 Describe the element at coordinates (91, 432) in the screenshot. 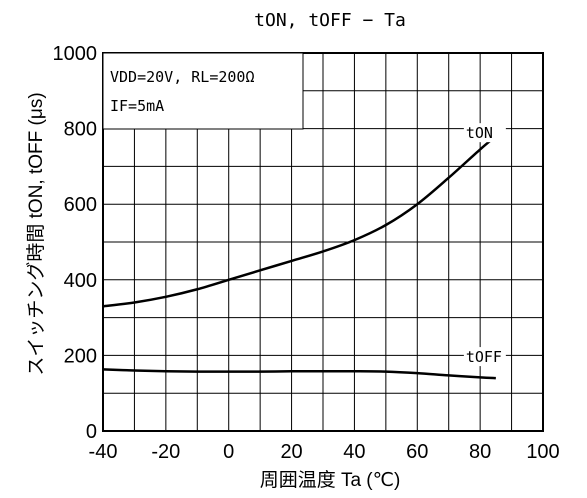

I see `y-tick-label: 0` at that location.